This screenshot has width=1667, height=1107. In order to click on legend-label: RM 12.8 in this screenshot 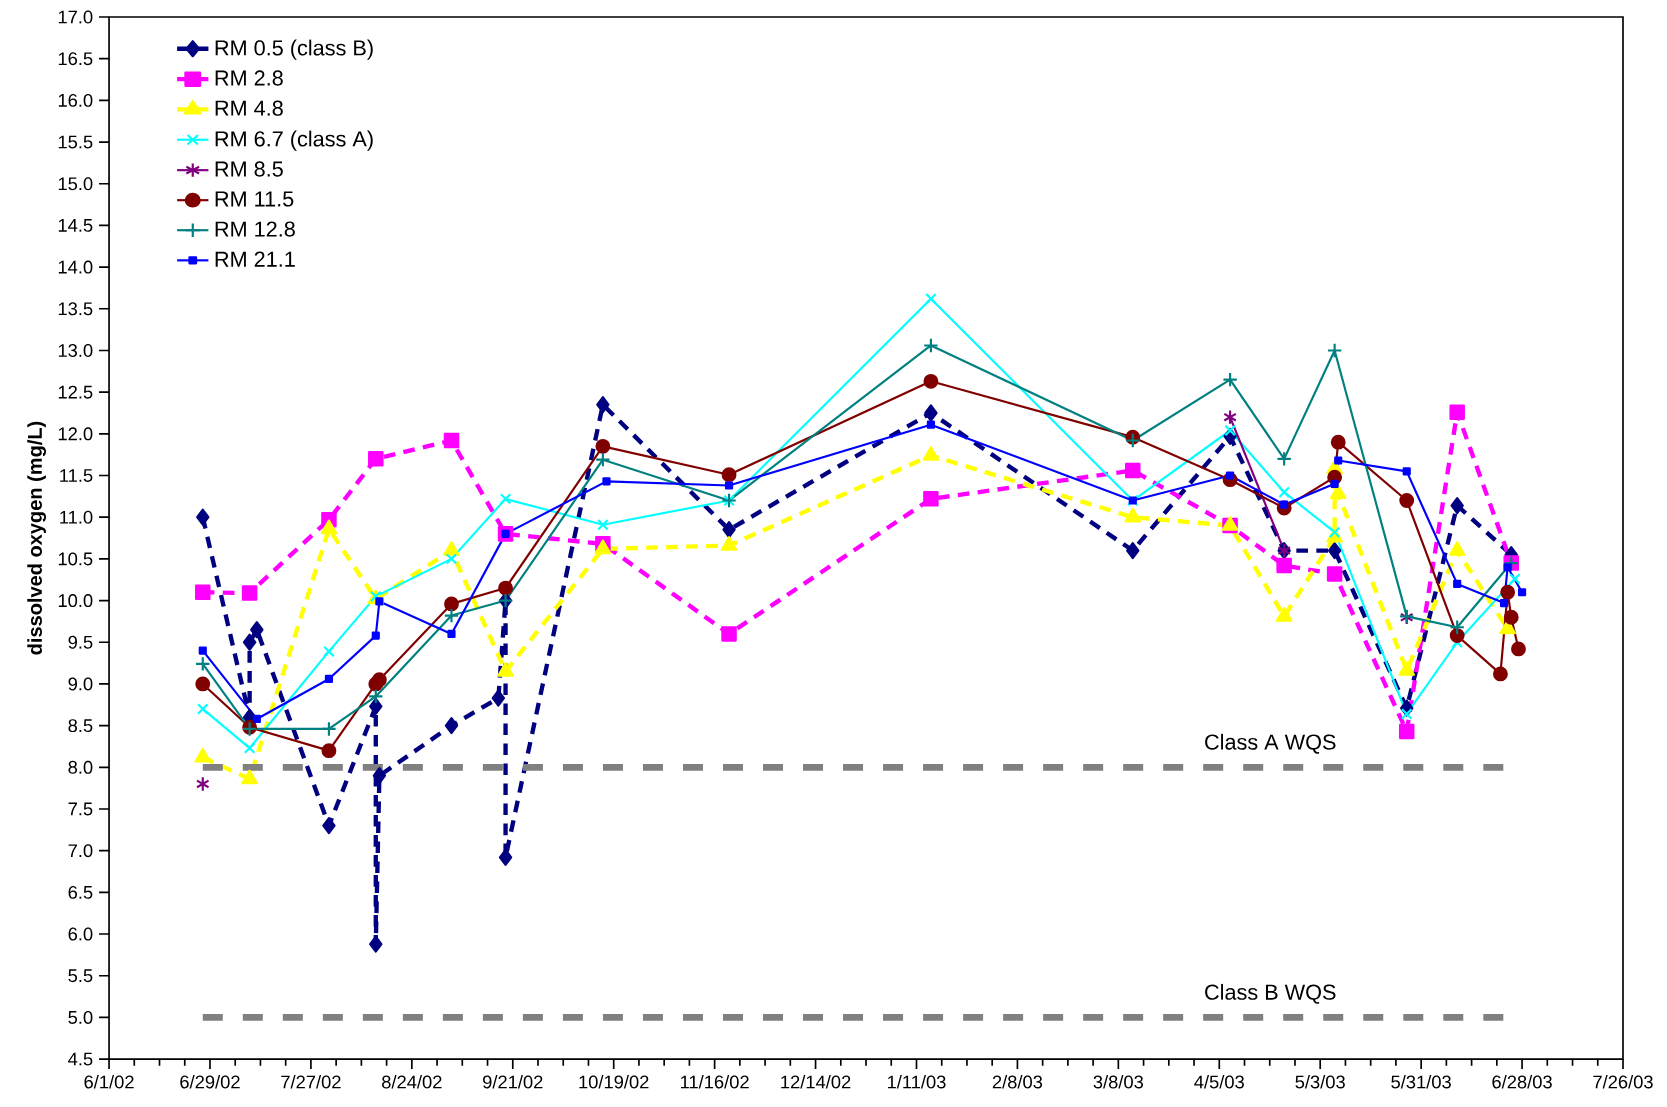, I will do `click(255, 229)`.